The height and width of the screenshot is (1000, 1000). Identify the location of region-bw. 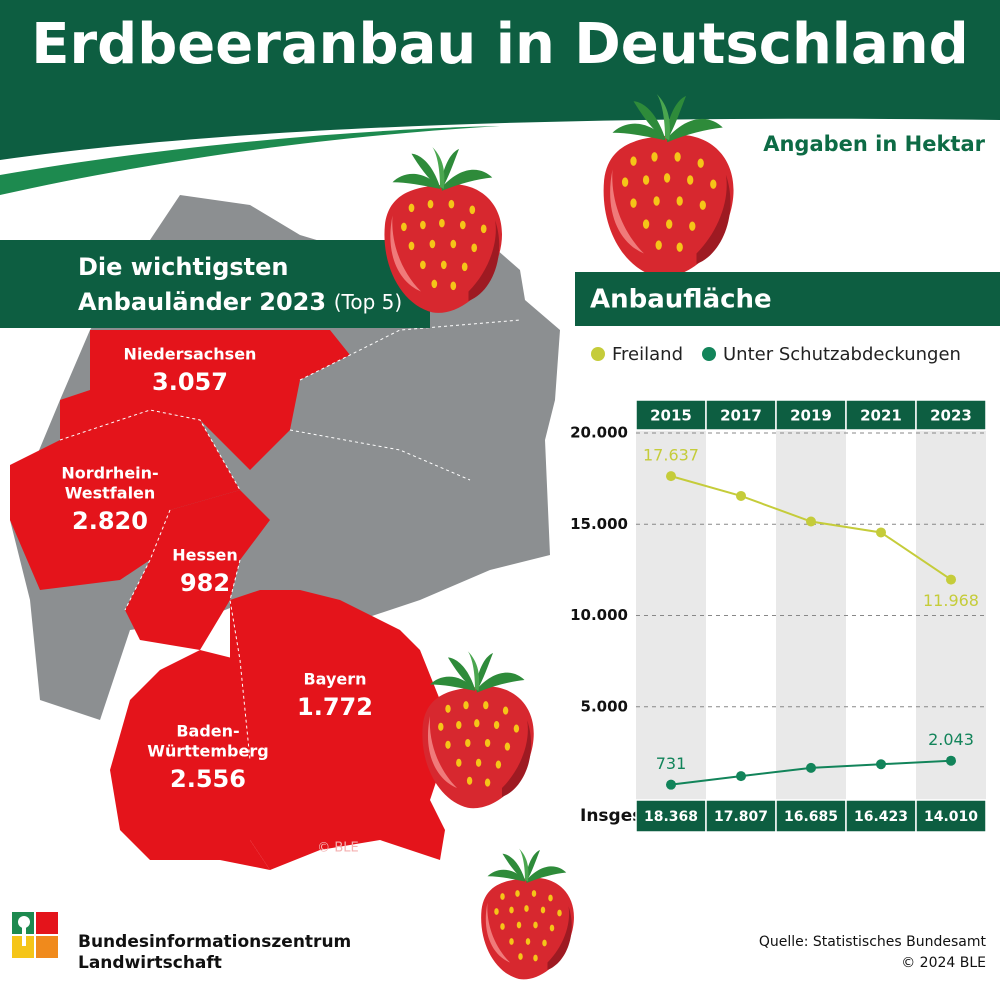
(190, 760).